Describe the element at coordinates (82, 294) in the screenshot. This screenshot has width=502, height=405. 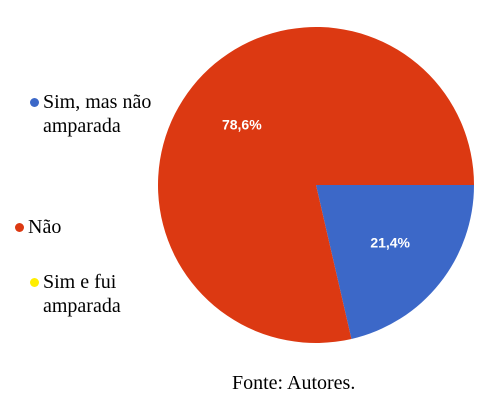
I see `legend-label: Sim e fui amparada` at that location.